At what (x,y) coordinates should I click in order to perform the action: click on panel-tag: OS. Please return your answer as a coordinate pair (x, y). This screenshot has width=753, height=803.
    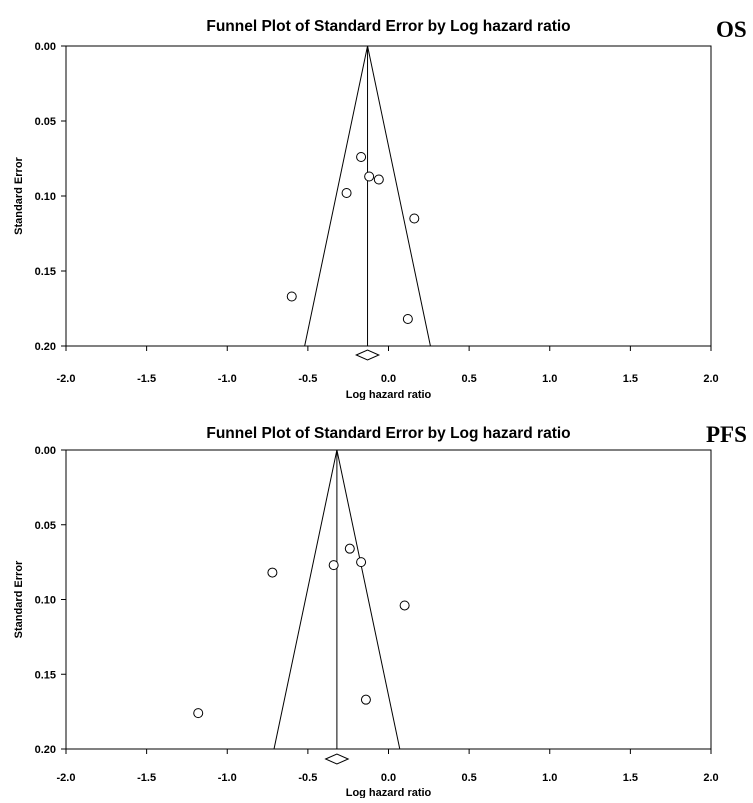
    Looking at the image, I should click on (731, 29).